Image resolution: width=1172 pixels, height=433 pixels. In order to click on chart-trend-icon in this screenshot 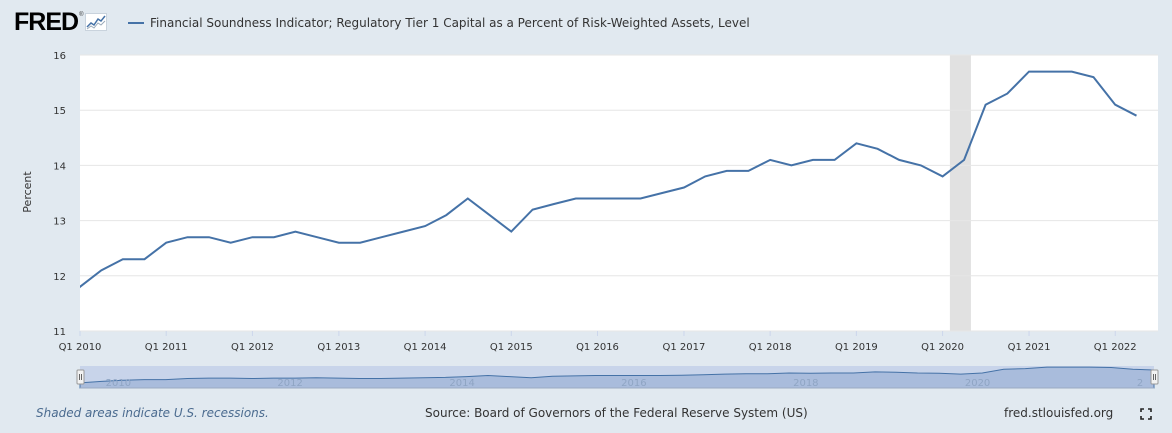, I will do `click(96, 22)`.